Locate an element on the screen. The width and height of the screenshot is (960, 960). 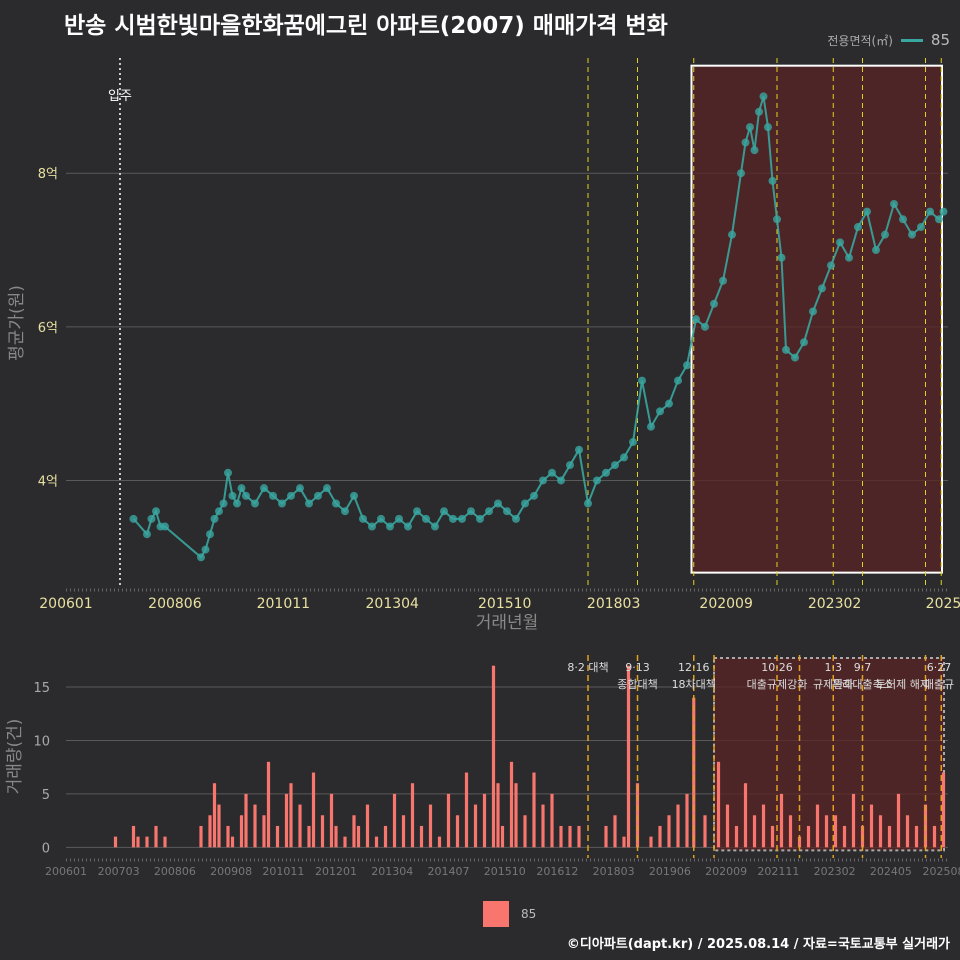
volume-x-tick-label: 202009 is located at coordinates (726, 871).